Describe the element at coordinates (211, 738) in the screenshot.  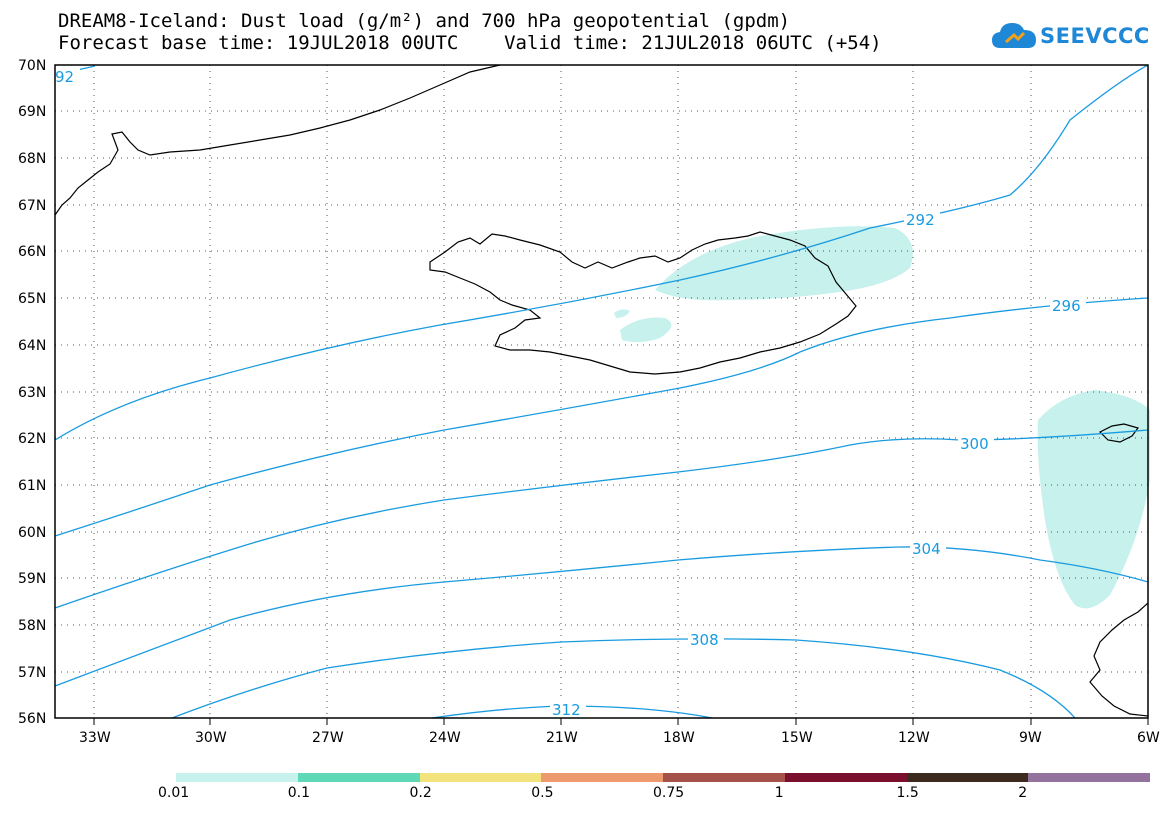
I see `lon-label: 30W` at that location.